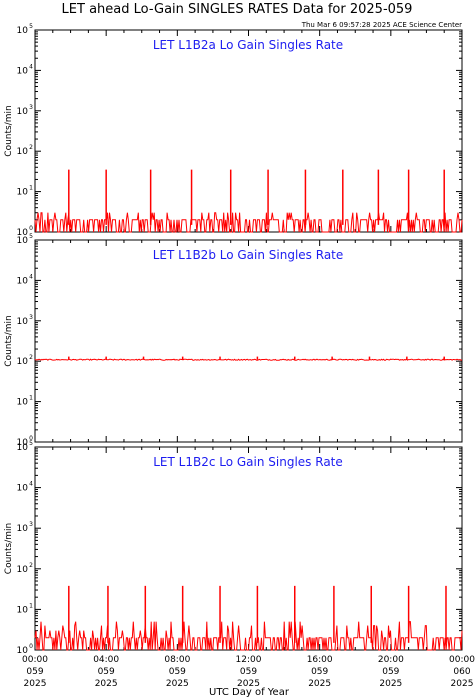 This screenshot has height=700, width=475. I want to click on x-tick-label-time: 08:00, so click(177, 660).